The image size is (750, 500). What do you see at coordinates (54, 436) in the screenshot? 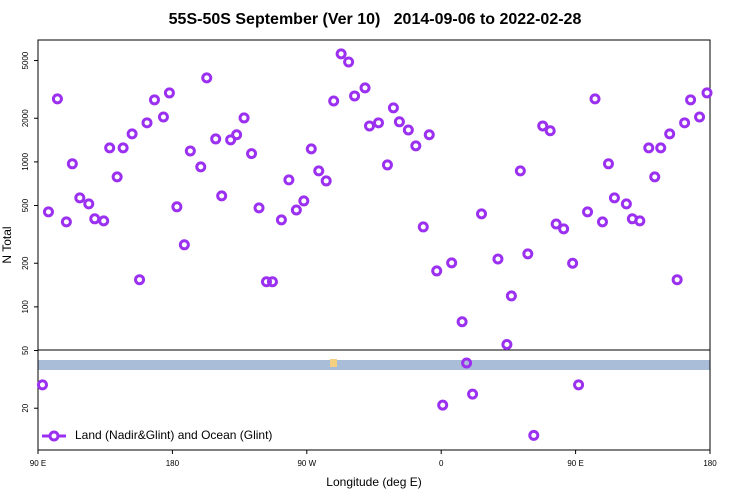
I see `legend-marker` at bounding box center [54, 436].